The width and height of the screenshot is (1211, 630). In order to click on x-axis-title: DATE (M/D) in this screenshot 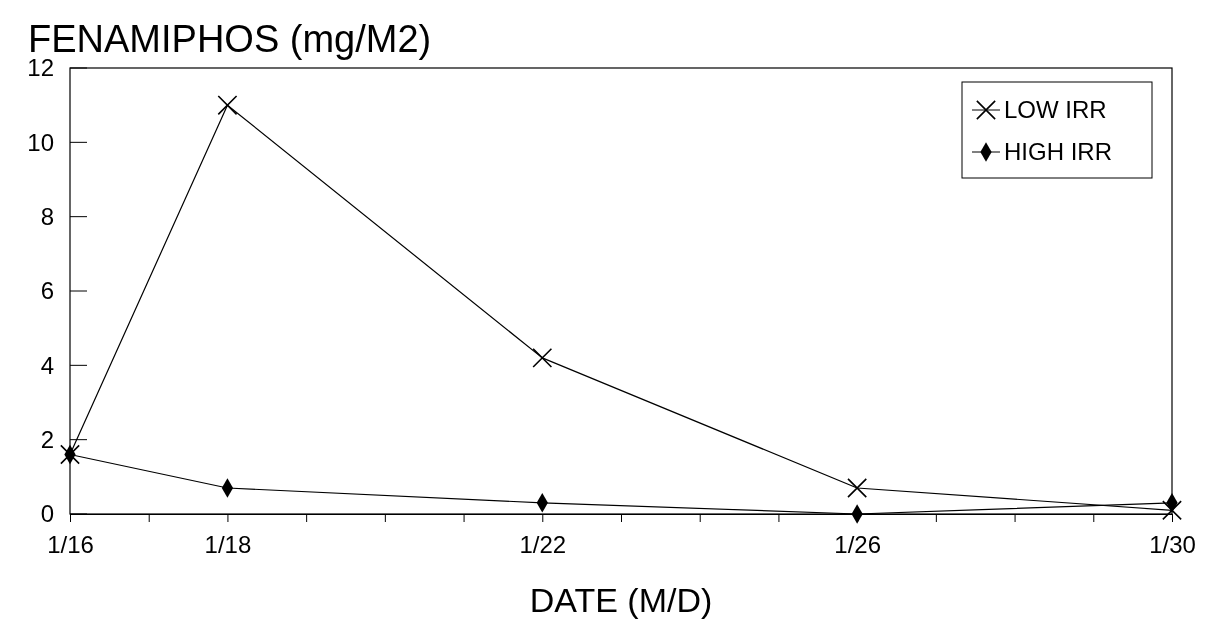, I will do `click(621, 600)`.